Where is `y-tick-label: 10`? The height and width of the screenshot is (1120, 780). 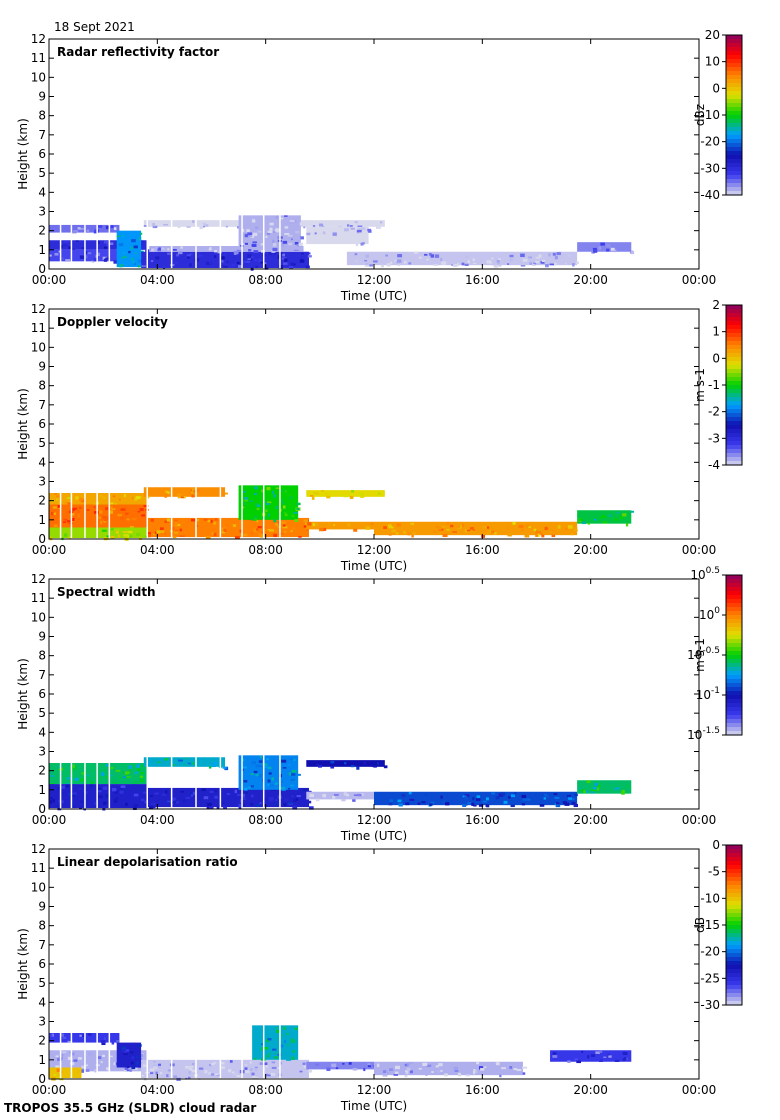
y-tick-label: 10 is located at coordinates (38, 347).